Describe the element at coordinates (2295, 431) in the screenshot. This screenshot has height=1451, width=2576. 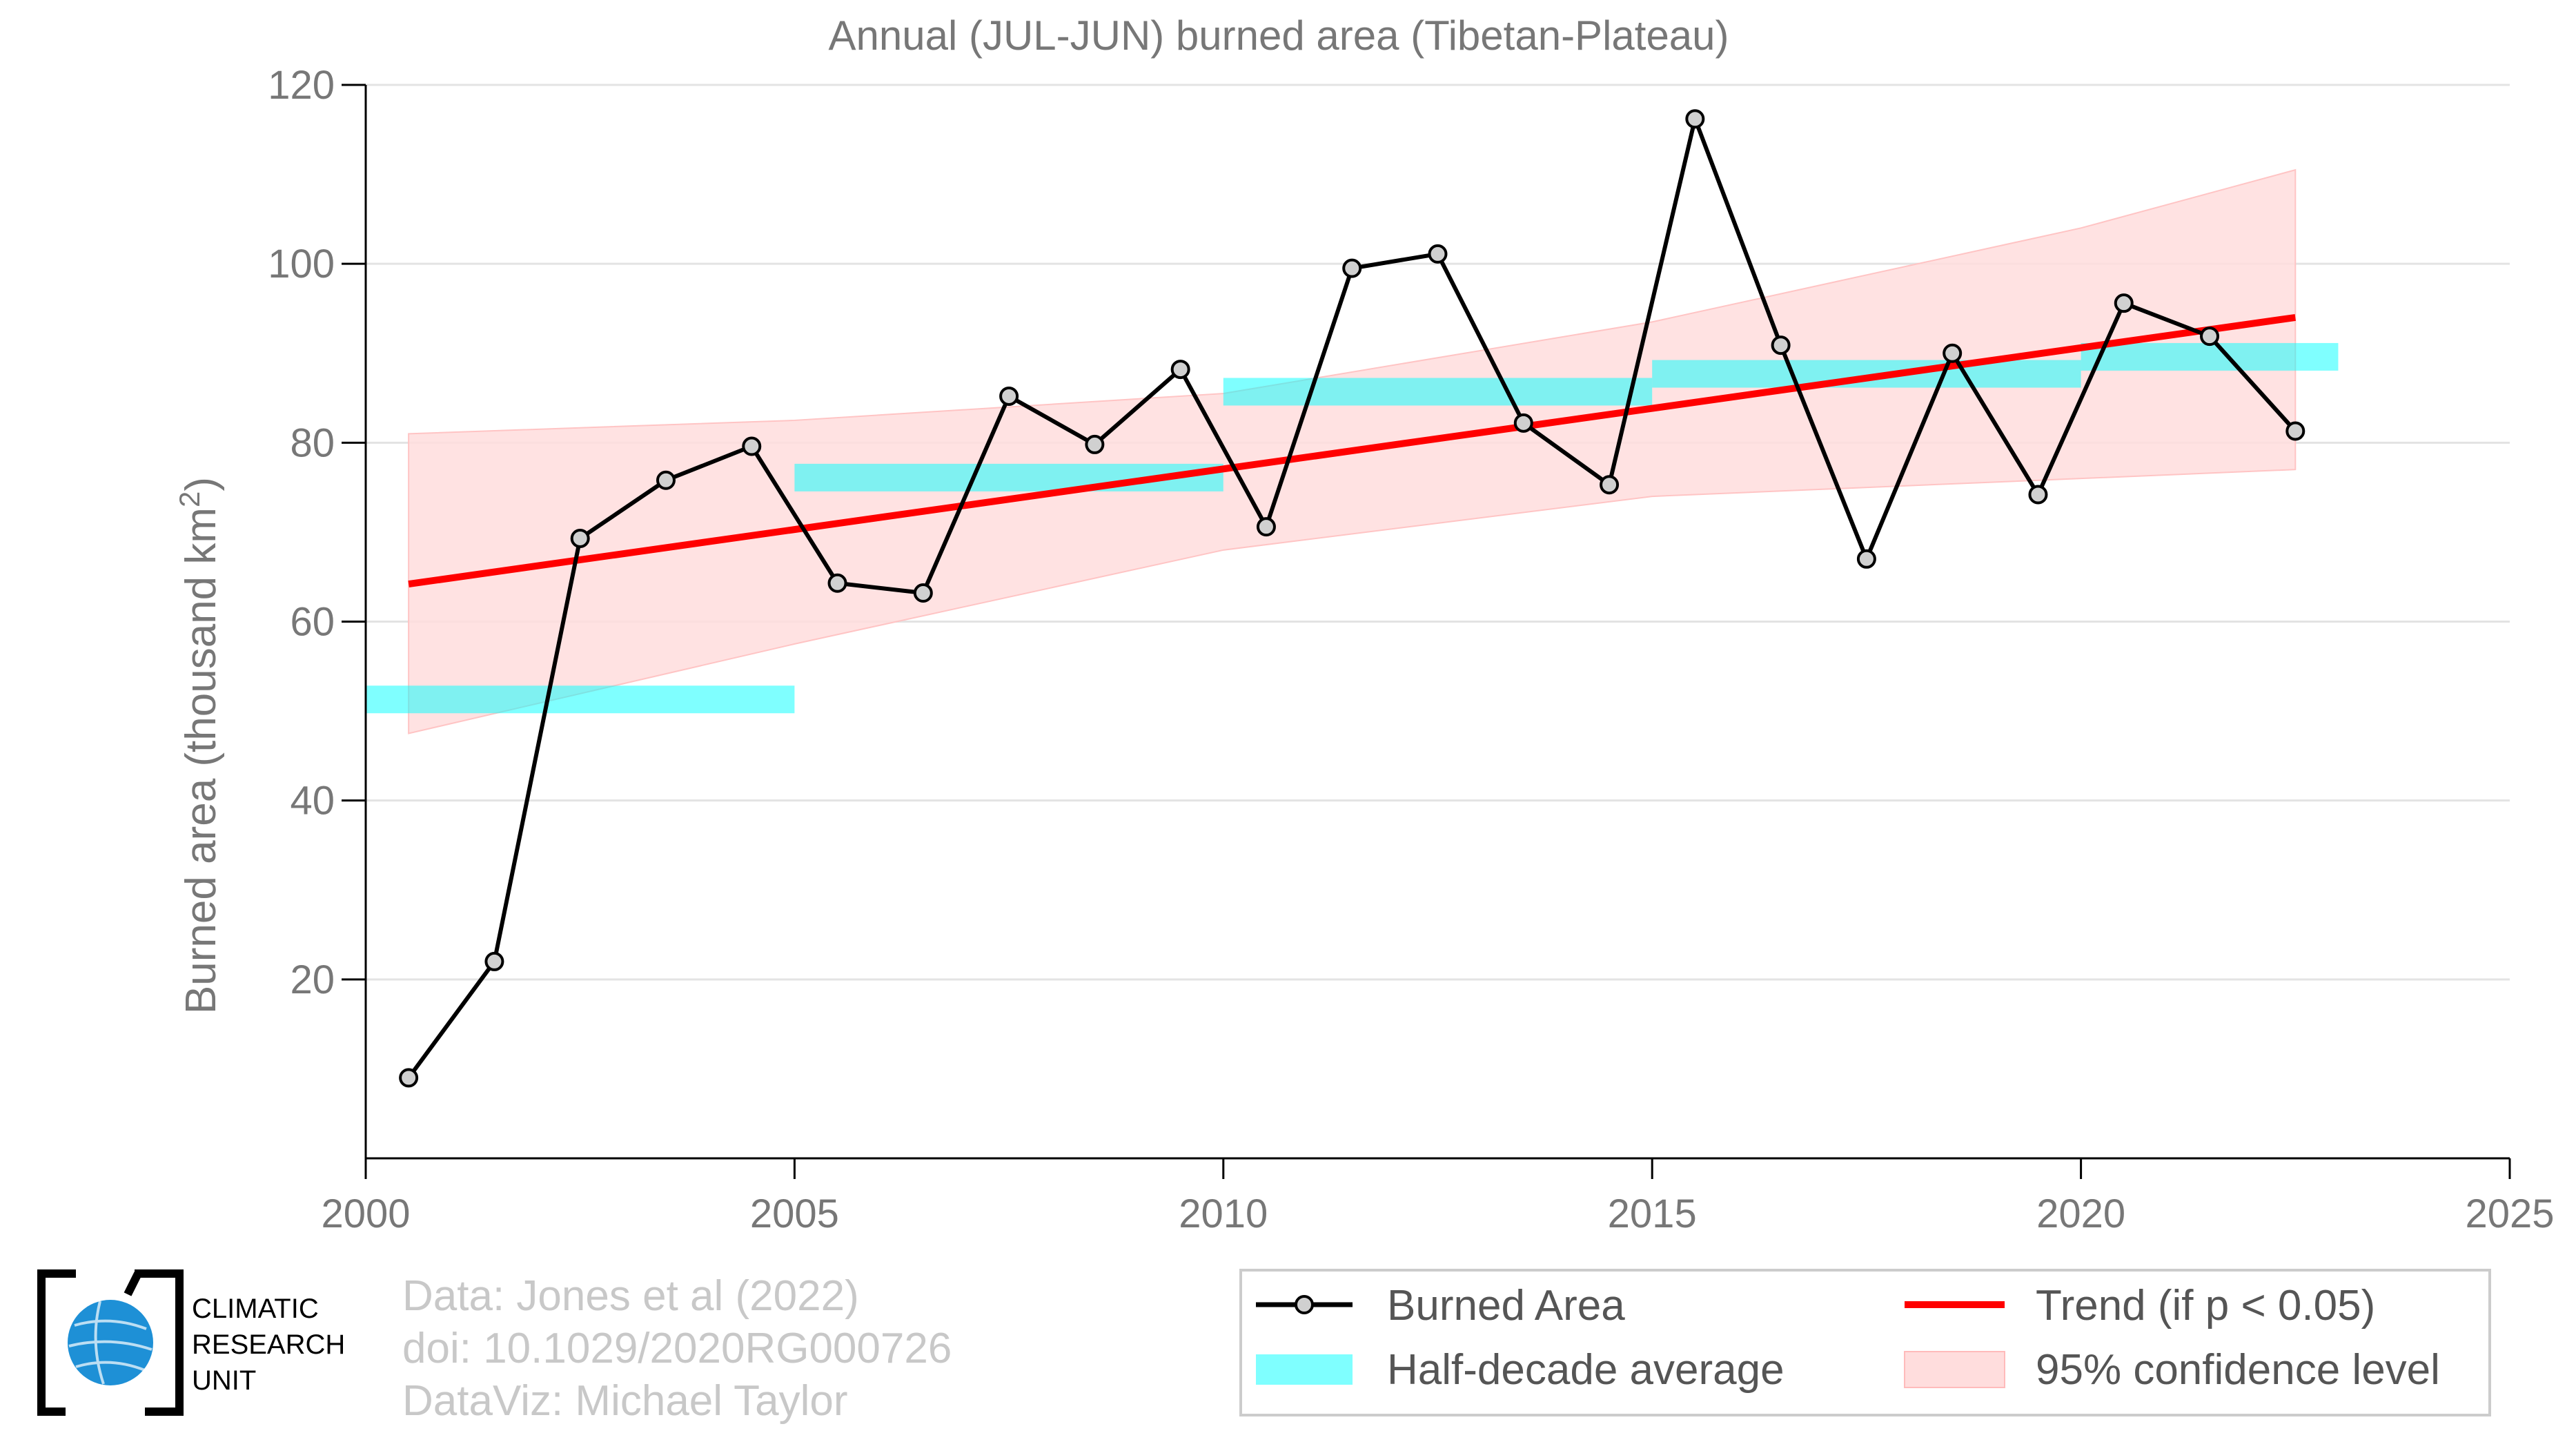
I see `burned-area-point-2022.5` at that location.